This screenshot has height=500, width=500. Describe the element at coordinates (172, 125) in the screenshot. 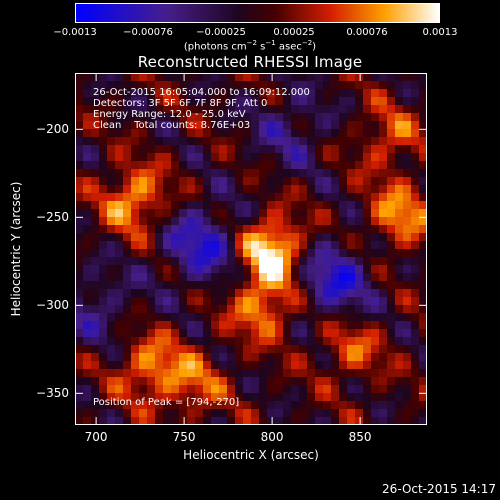

I see `info-total-counts: Clean Total counts: 8.76E+03` at that location.